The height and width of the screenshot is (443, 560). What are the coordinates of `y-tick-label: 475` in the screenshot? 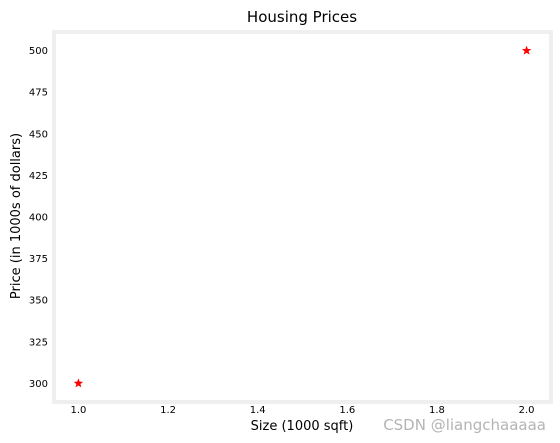 It's located at (38, 93).